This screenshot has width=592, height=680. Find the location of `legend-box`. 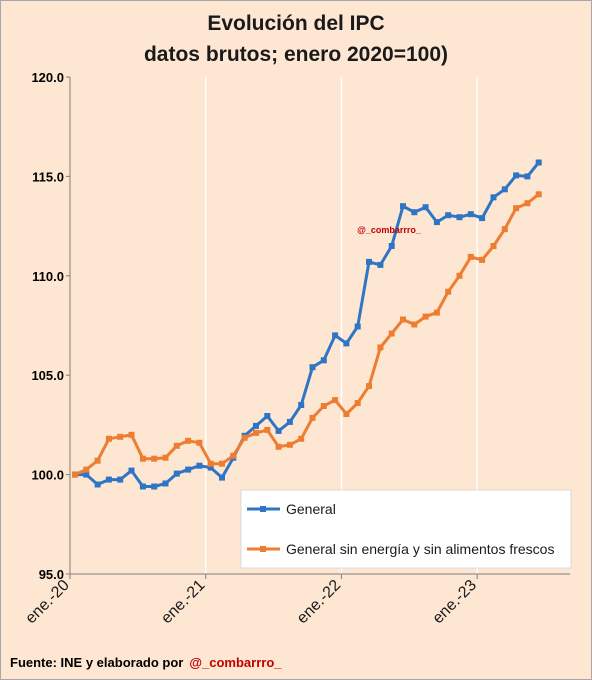

legend-box is located at coordinates (406, 529).